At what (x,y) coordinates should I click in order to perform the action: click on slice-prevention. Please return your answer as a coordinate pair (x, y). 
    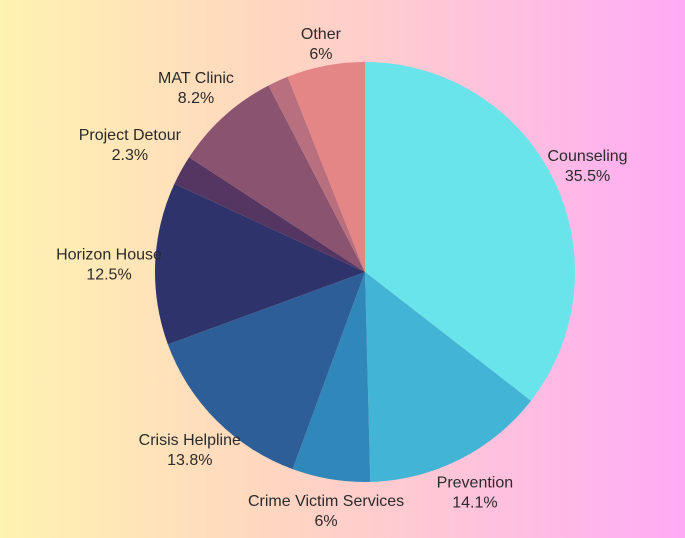
    Looking at the image, I should click on (448, 377).